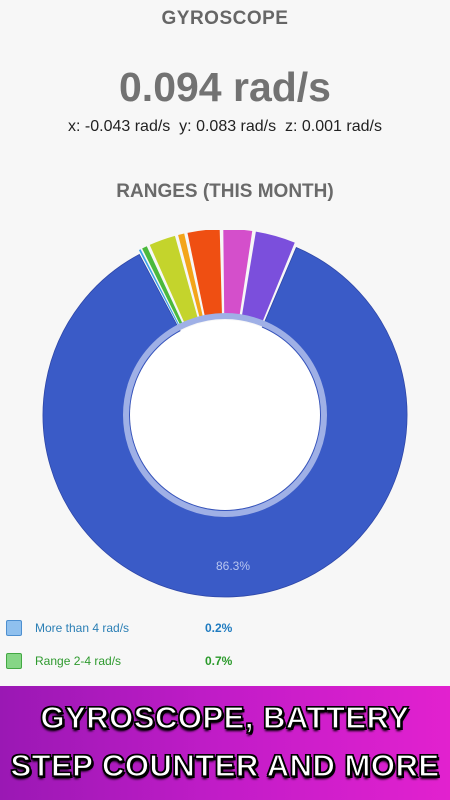  What do you see at coordinates (82, 628) in the screenshot?
I see `legend-label: More than 4 rad/s` at bounding box center [82, 628].